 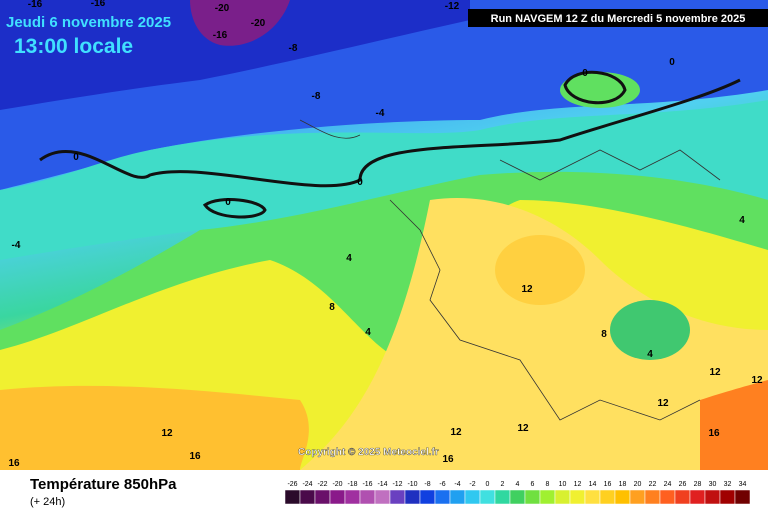 What do you see at coordinates (292, 484) in the screenshot?
I see `legend-label: -26` at bounding box center [292, 484].